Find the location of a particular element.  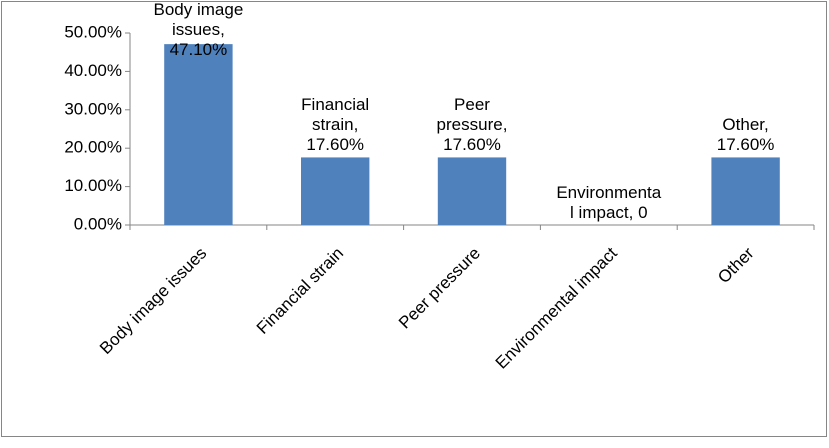

data-label: Other, 17.60% is located at coordinates (745, 135).